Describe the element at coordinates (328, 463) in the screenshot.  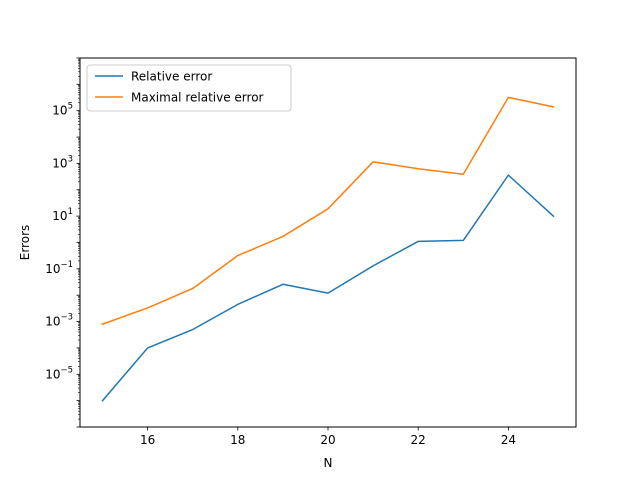
I see `x-axis-label: N` at that location.